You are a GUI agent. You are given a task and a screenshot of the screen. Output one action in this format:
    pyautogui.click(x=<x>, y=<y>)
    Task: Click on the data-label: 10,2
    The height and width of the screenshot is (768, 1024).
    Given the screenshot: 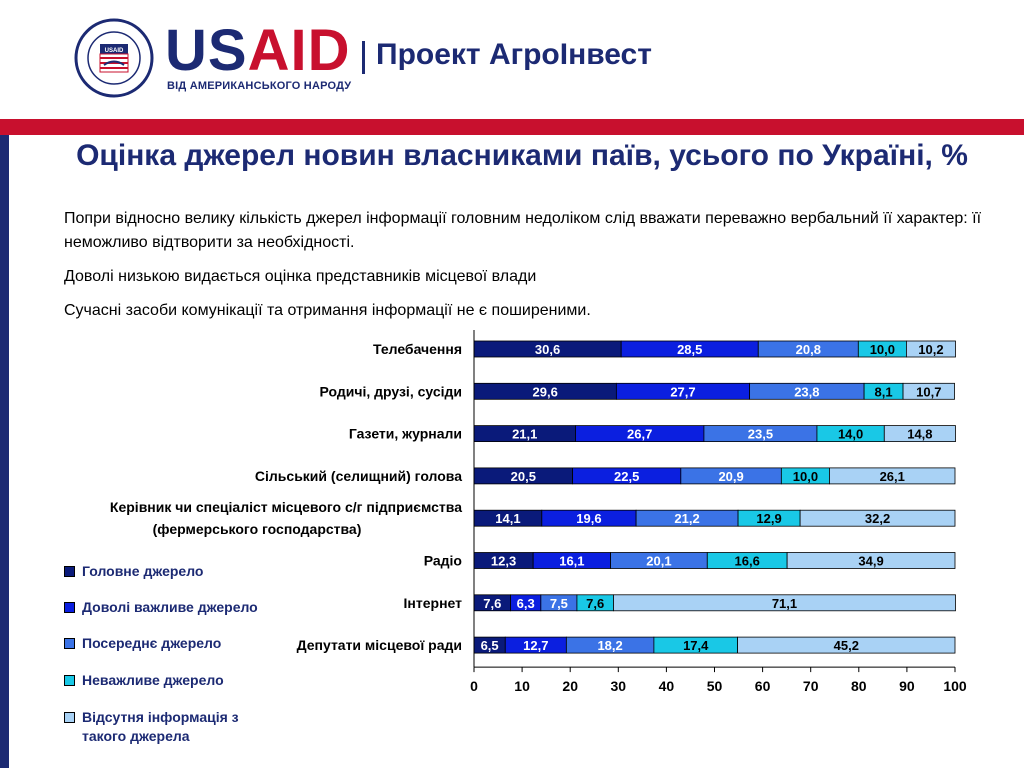 What is the action you would take?
    pyautogui.click(x=930, y=349)
    